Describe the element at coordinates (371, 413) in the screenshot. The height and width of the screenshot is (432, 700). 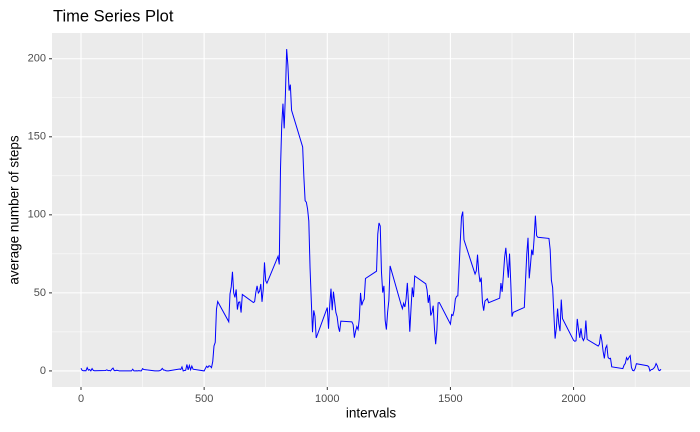
I see `x-axis-label: intervals` at that location.